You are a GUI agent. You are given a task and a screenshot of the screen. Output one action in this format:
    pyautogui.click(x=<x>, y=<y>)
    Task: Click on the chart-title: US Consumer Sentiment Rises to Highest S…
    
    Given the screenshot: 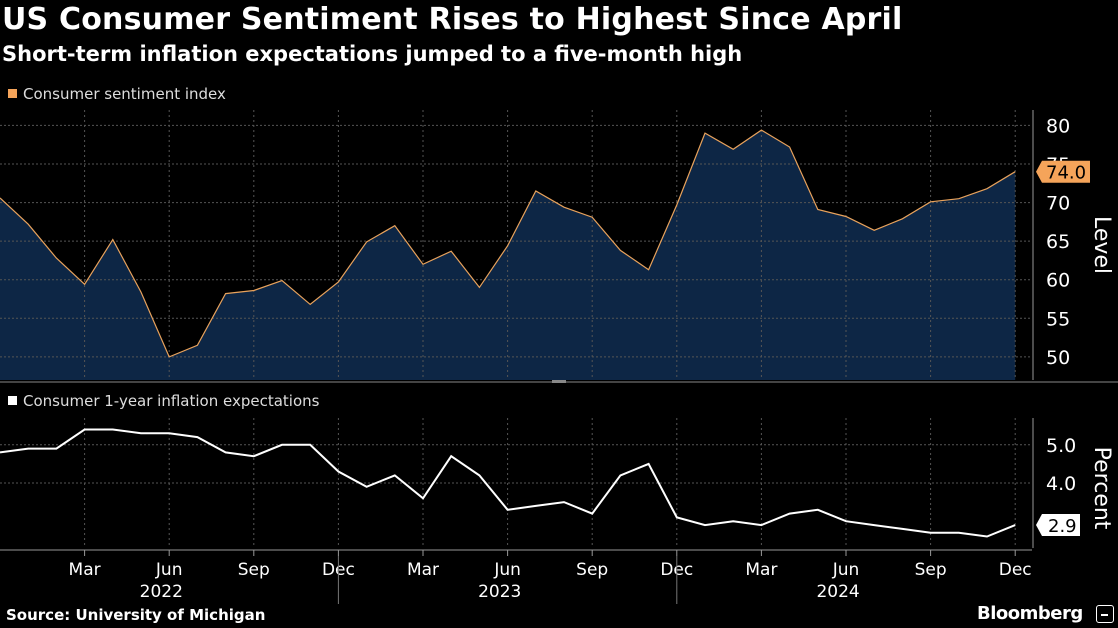 What is the action you would take?
    pyautogui.click(x=452, y=19)
    